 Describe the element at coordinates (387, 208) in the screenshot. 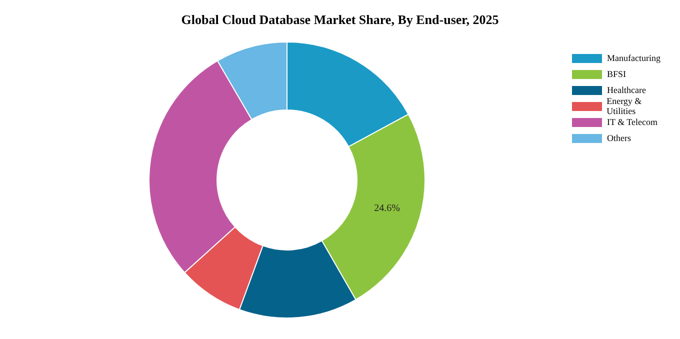

I see `data-label: 24.6%` at that location.